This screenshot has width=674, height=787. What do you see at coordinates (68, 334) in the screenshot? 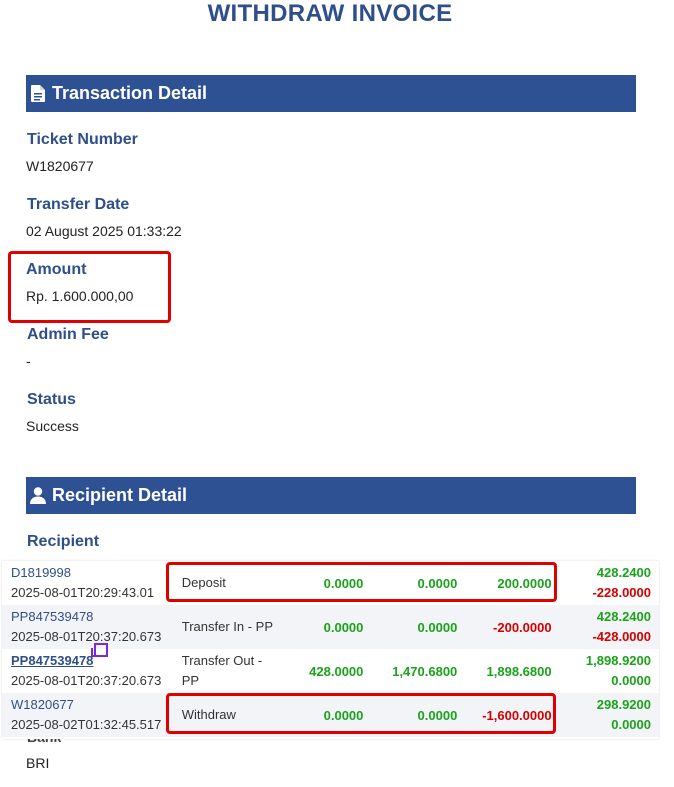
I see `admin-fee-label: Admin Fee` at bounding box center [68, 334].